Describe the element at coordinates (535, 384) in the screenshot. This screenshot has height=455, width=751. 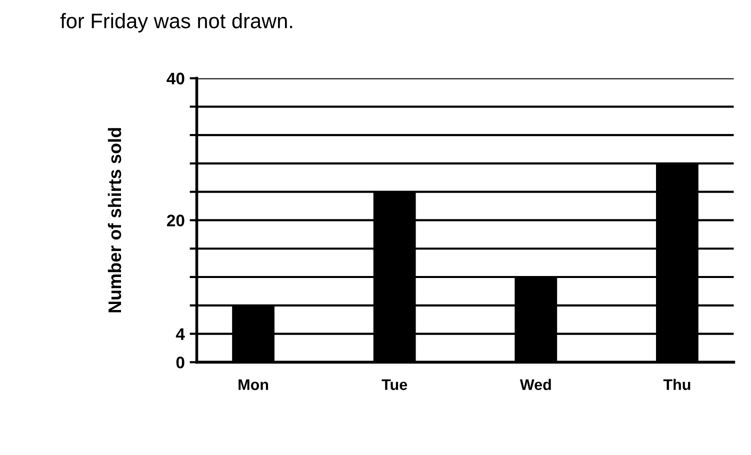
I see `x-tick-label: Wed` at that location.